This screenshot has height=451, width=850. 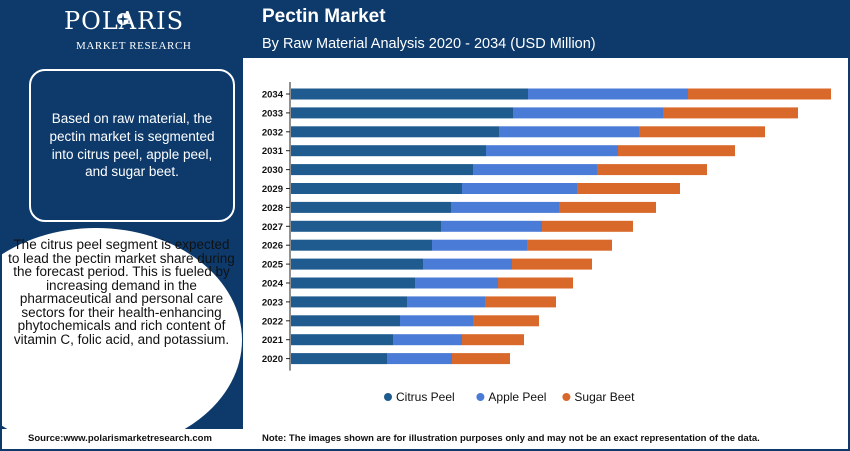 I want to click on header-band, so click(x=545, y=30).